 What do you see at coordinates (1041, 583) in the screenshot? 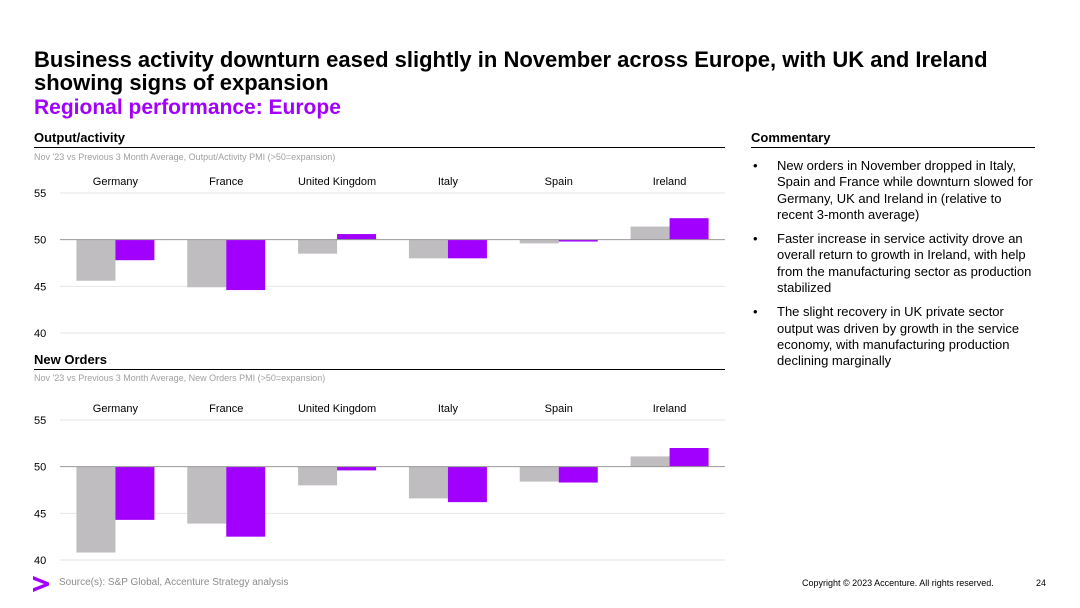
I see `page-number: 24` at bounding box center [1041, 583].